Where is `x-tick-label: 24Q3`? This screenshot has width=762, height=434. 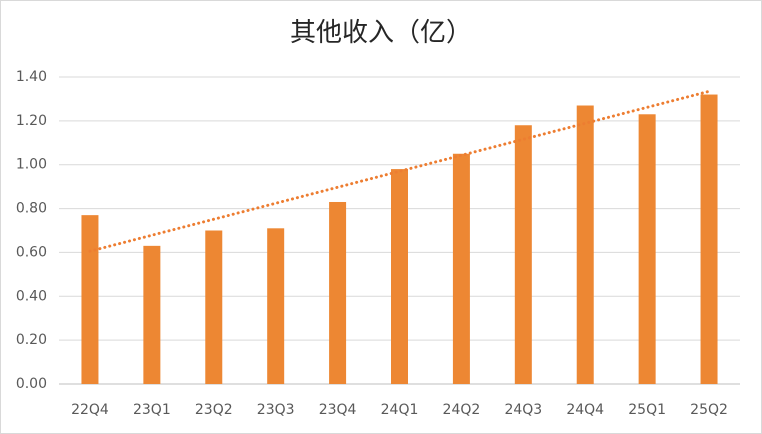 x-tick-label: 24Q3 is located at coordinates (523, 410).